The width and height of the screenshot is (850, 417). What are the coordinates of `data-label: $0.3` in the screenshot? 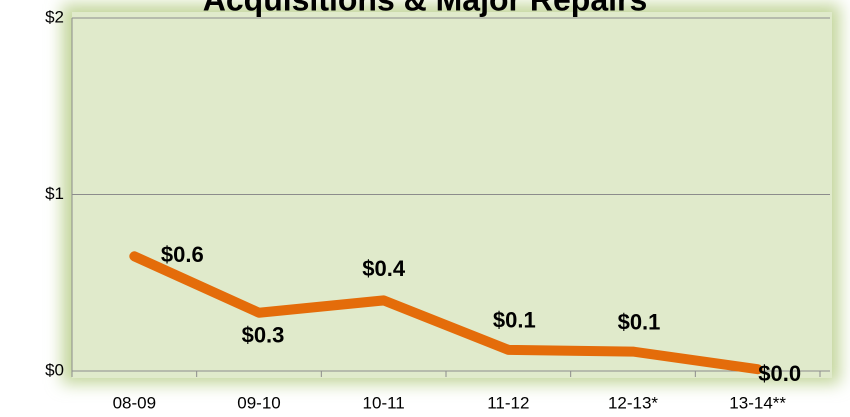 It's located at (263, 335).